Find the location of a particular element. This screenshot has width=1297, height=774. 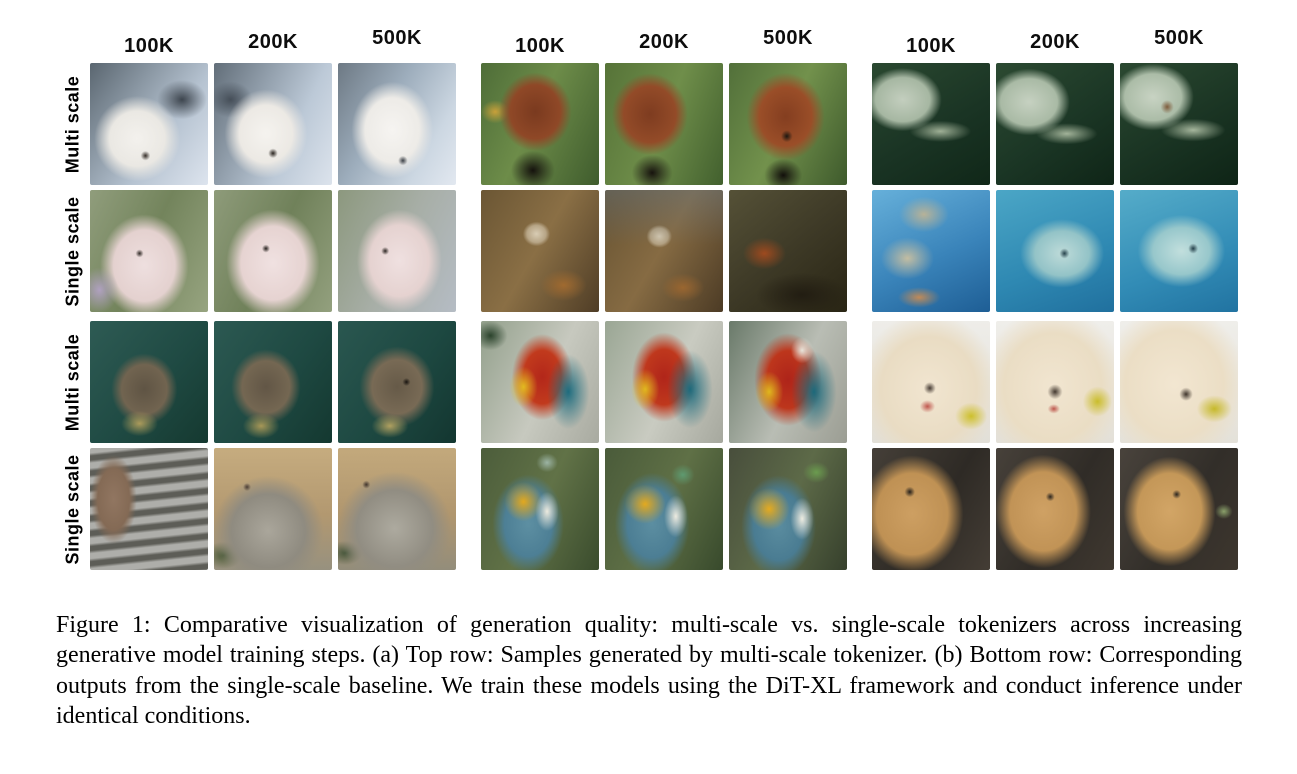

col-header-g3-200k: 200K is located at coordinates (1055, 42).